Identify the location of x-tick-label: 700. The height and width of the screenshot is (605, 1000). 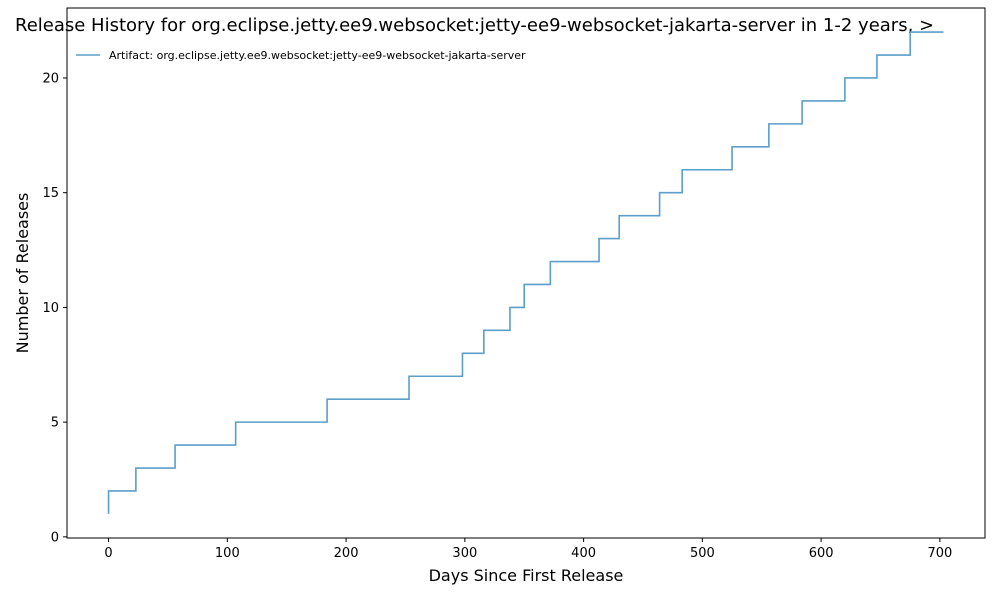
(939, 553).